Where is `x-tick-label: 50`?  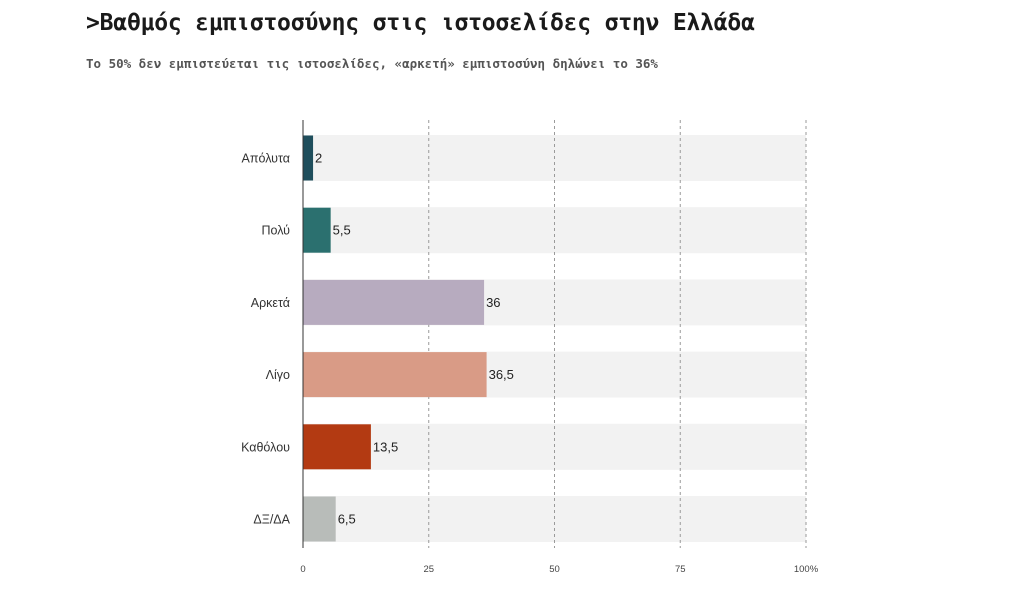
x-tick-label: 50 is located at coordinates (554, 569).